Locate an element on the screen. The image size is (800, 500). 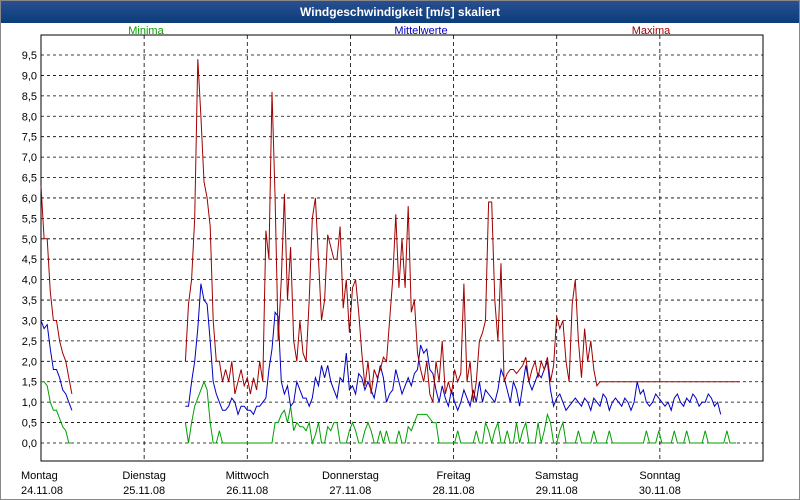
y-tick-label: 9,5 is located at coordinates (29, 56).